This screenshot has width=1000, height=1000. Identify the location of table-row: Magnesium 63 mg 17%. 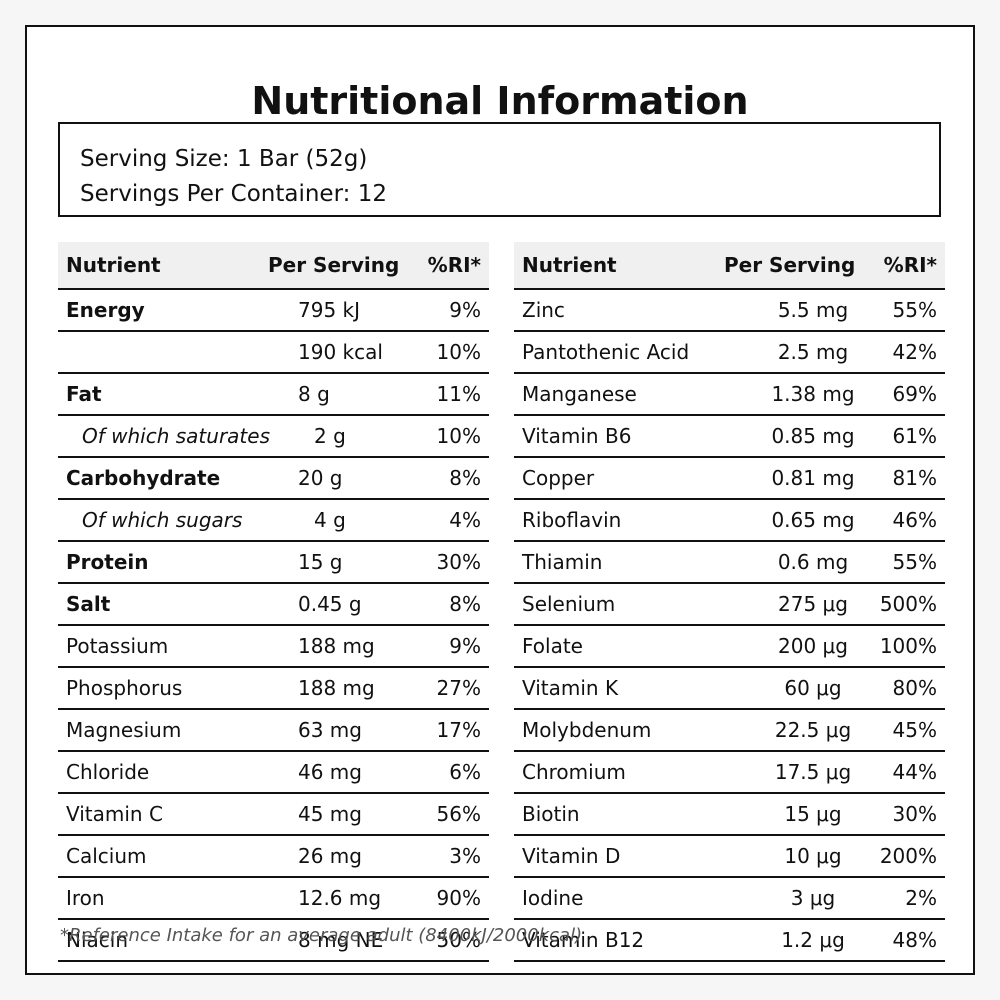
(273, 731).